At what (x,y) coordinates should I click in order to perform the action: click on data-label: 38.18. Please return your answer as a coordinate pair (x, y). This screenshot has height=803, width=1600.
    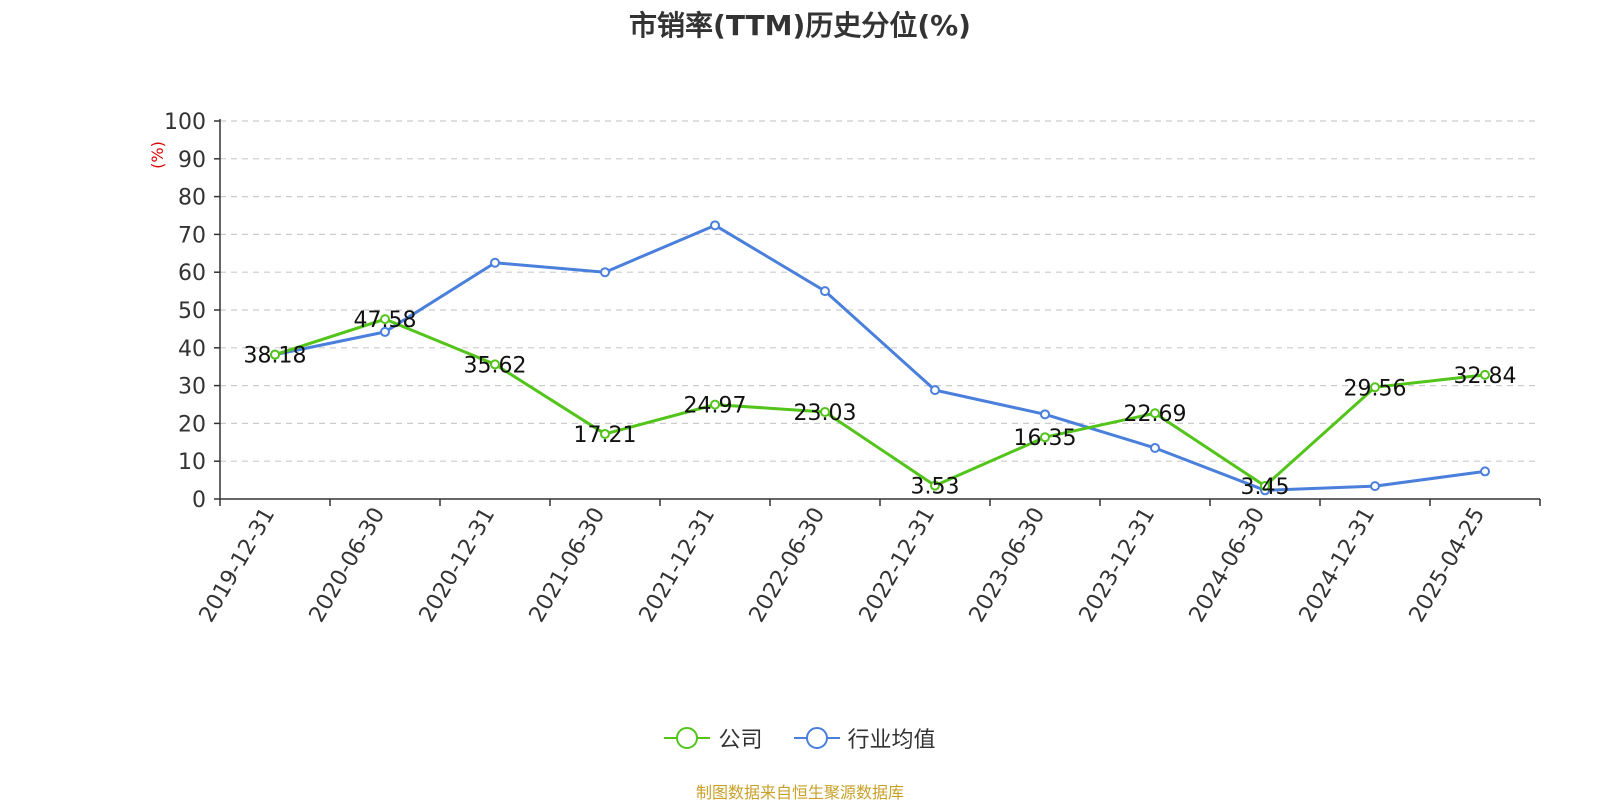
    Looking at the image, I should click on (275, 356).